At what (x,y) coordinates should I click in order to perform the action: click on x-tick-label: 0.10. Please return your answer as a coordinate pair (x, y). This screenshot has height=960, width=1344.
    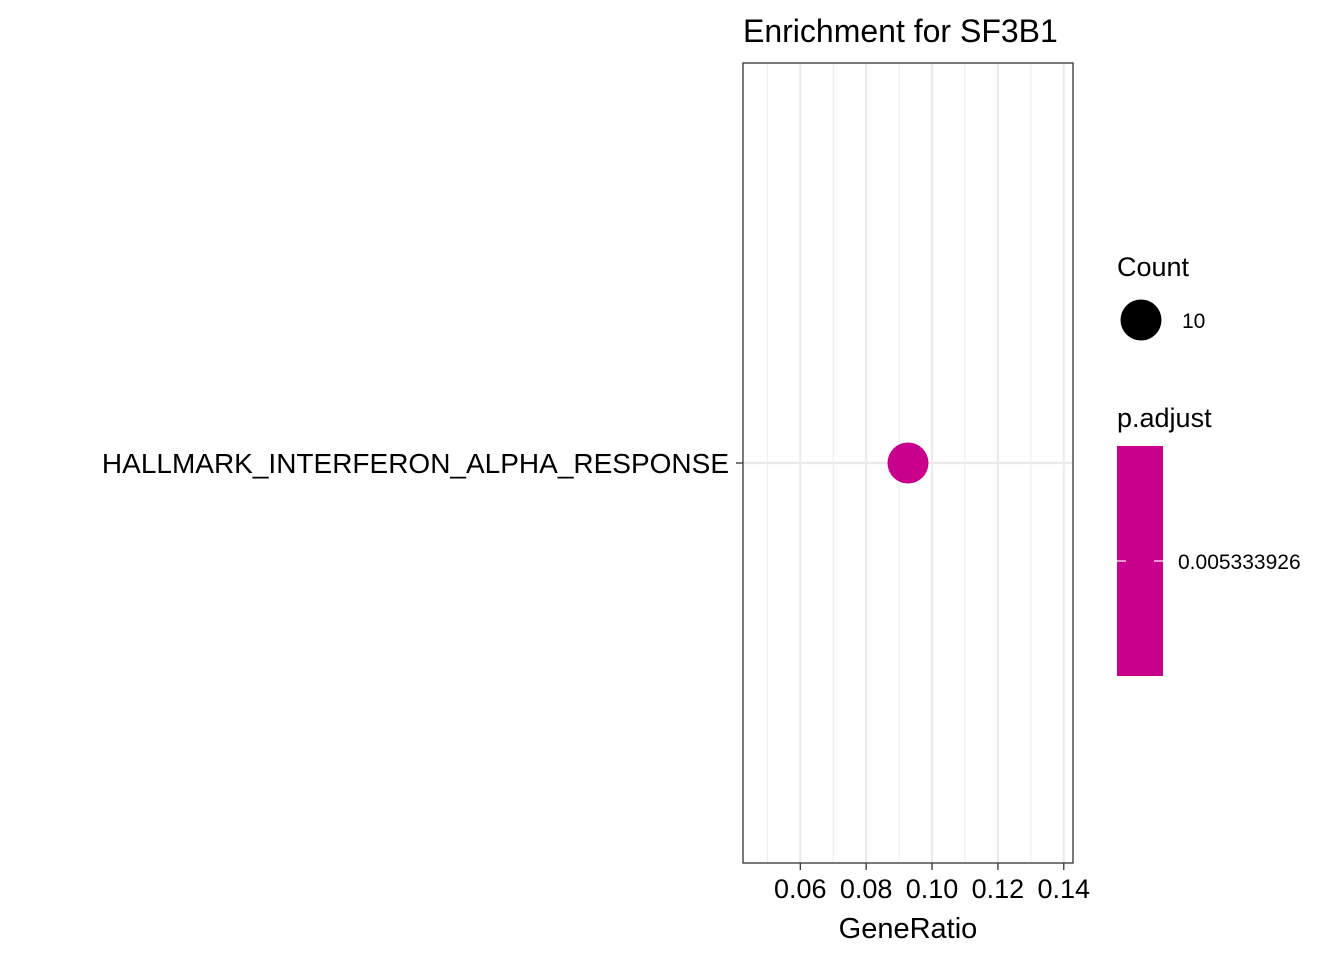
    Looking at the image, I should click on (932, 889).